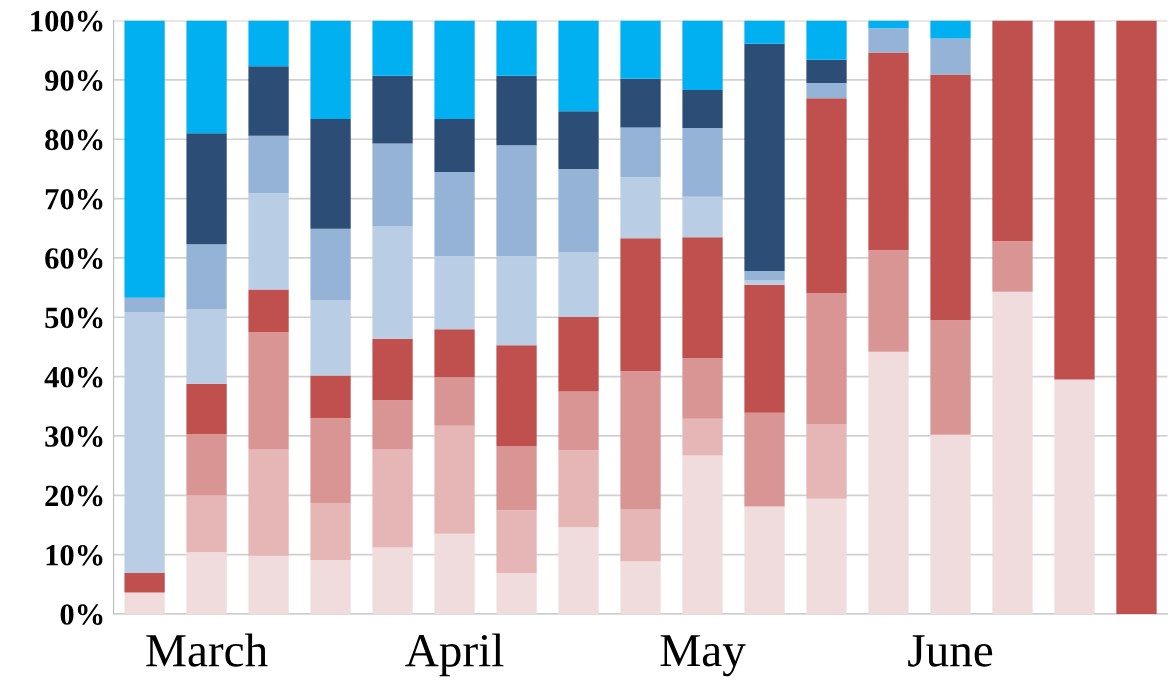 The height and width of the screenshot is (686, 1171). I want to click on x-tick-label: June, so click(950, 651).